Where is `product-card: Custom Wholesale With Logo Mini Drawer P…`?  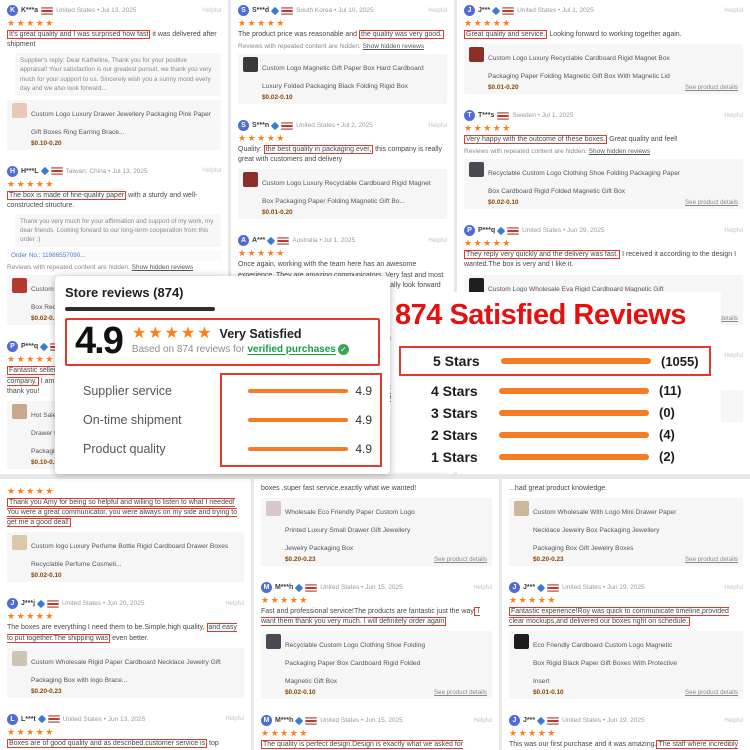
product-card: Custom Wholesale With Logo Mini Drawer P… is located at coordinates (626, 532).